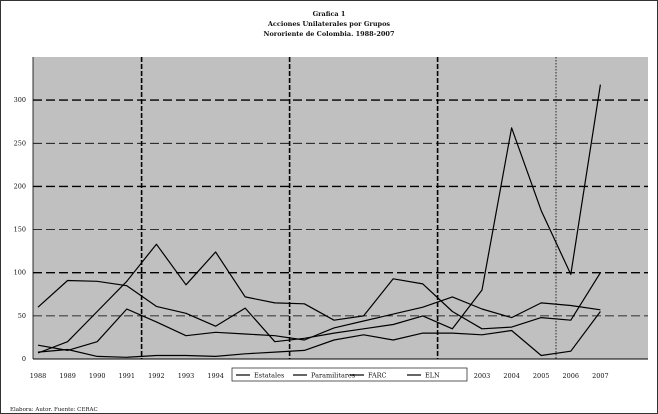 The image size is (658, 414). What do you see at coordinates (38, 376) in the screenshot?
I see `x-tick-label: 1988` at bounding box center [38, 376].